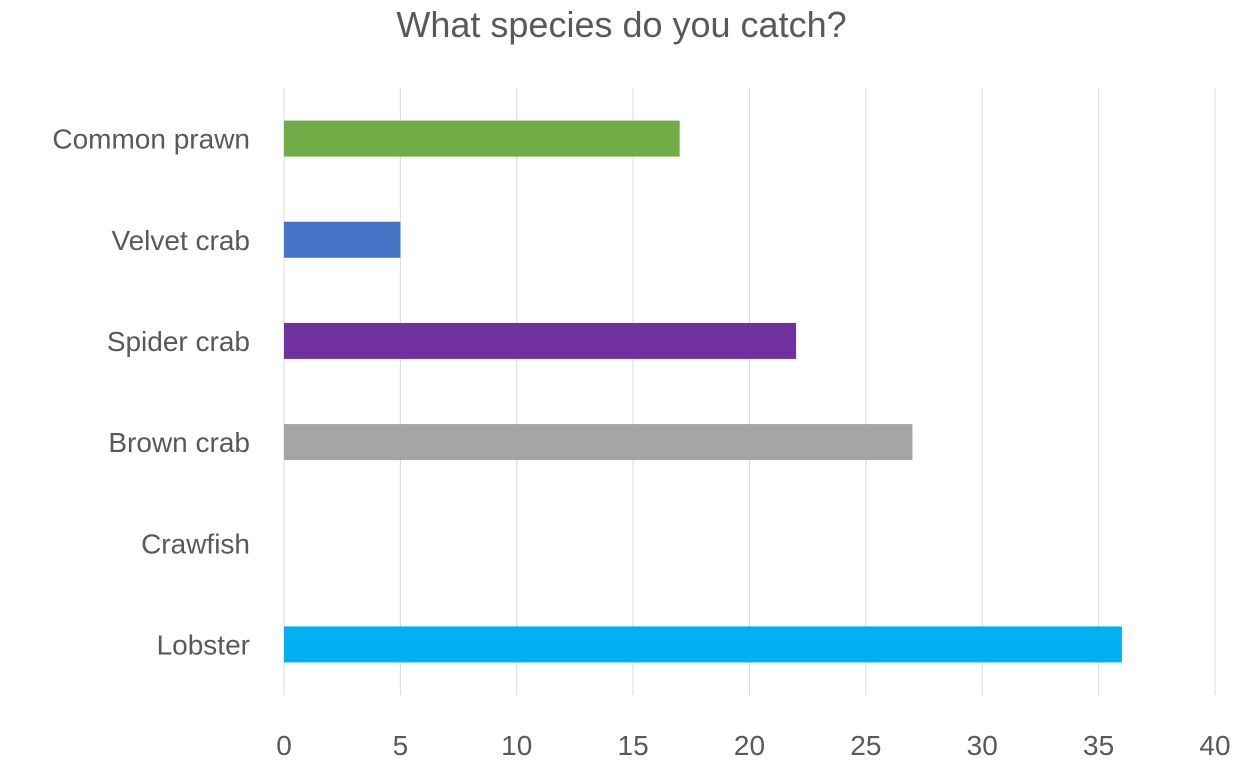 This screenshot has height=769, width=1243. What do you see at coordinates (180, 240) in the screenshot?
I see `category-label: Velvet crab` at bounding box center [180, 240].